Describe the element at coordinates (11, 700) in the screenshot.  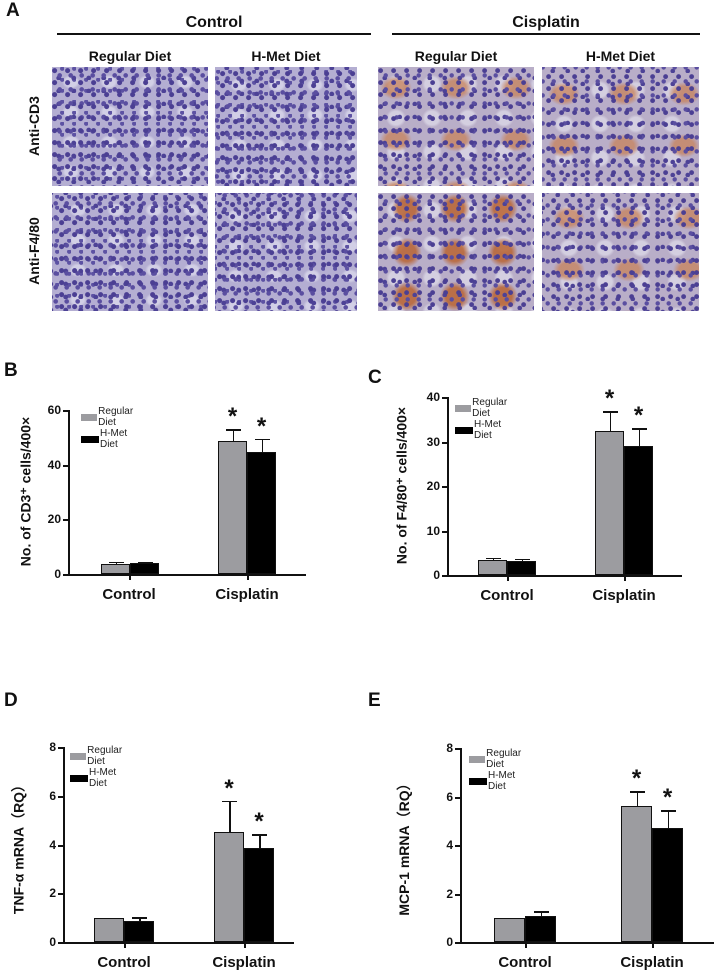
I see `panel-letter-d: D` at that location.